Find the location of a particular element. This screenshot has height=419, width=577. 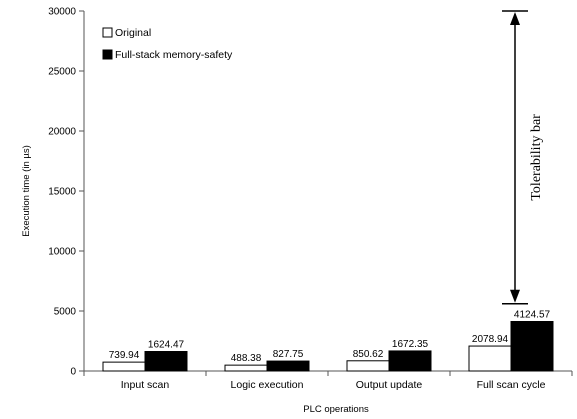

category-label-output-update: Output update is located at coordinates (389, 385).